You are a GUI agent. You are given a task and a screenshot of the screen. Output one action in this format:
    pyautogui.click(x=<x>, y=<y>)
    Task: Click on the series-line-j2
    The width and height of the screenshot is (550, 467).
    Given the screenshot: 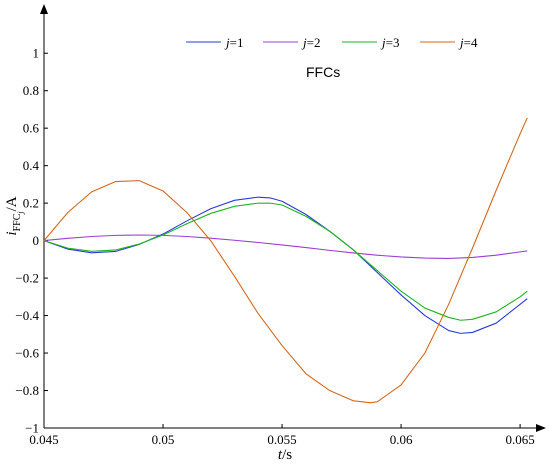 What is the action you would take?
    pyautogui.click(x=285, y=246)
    